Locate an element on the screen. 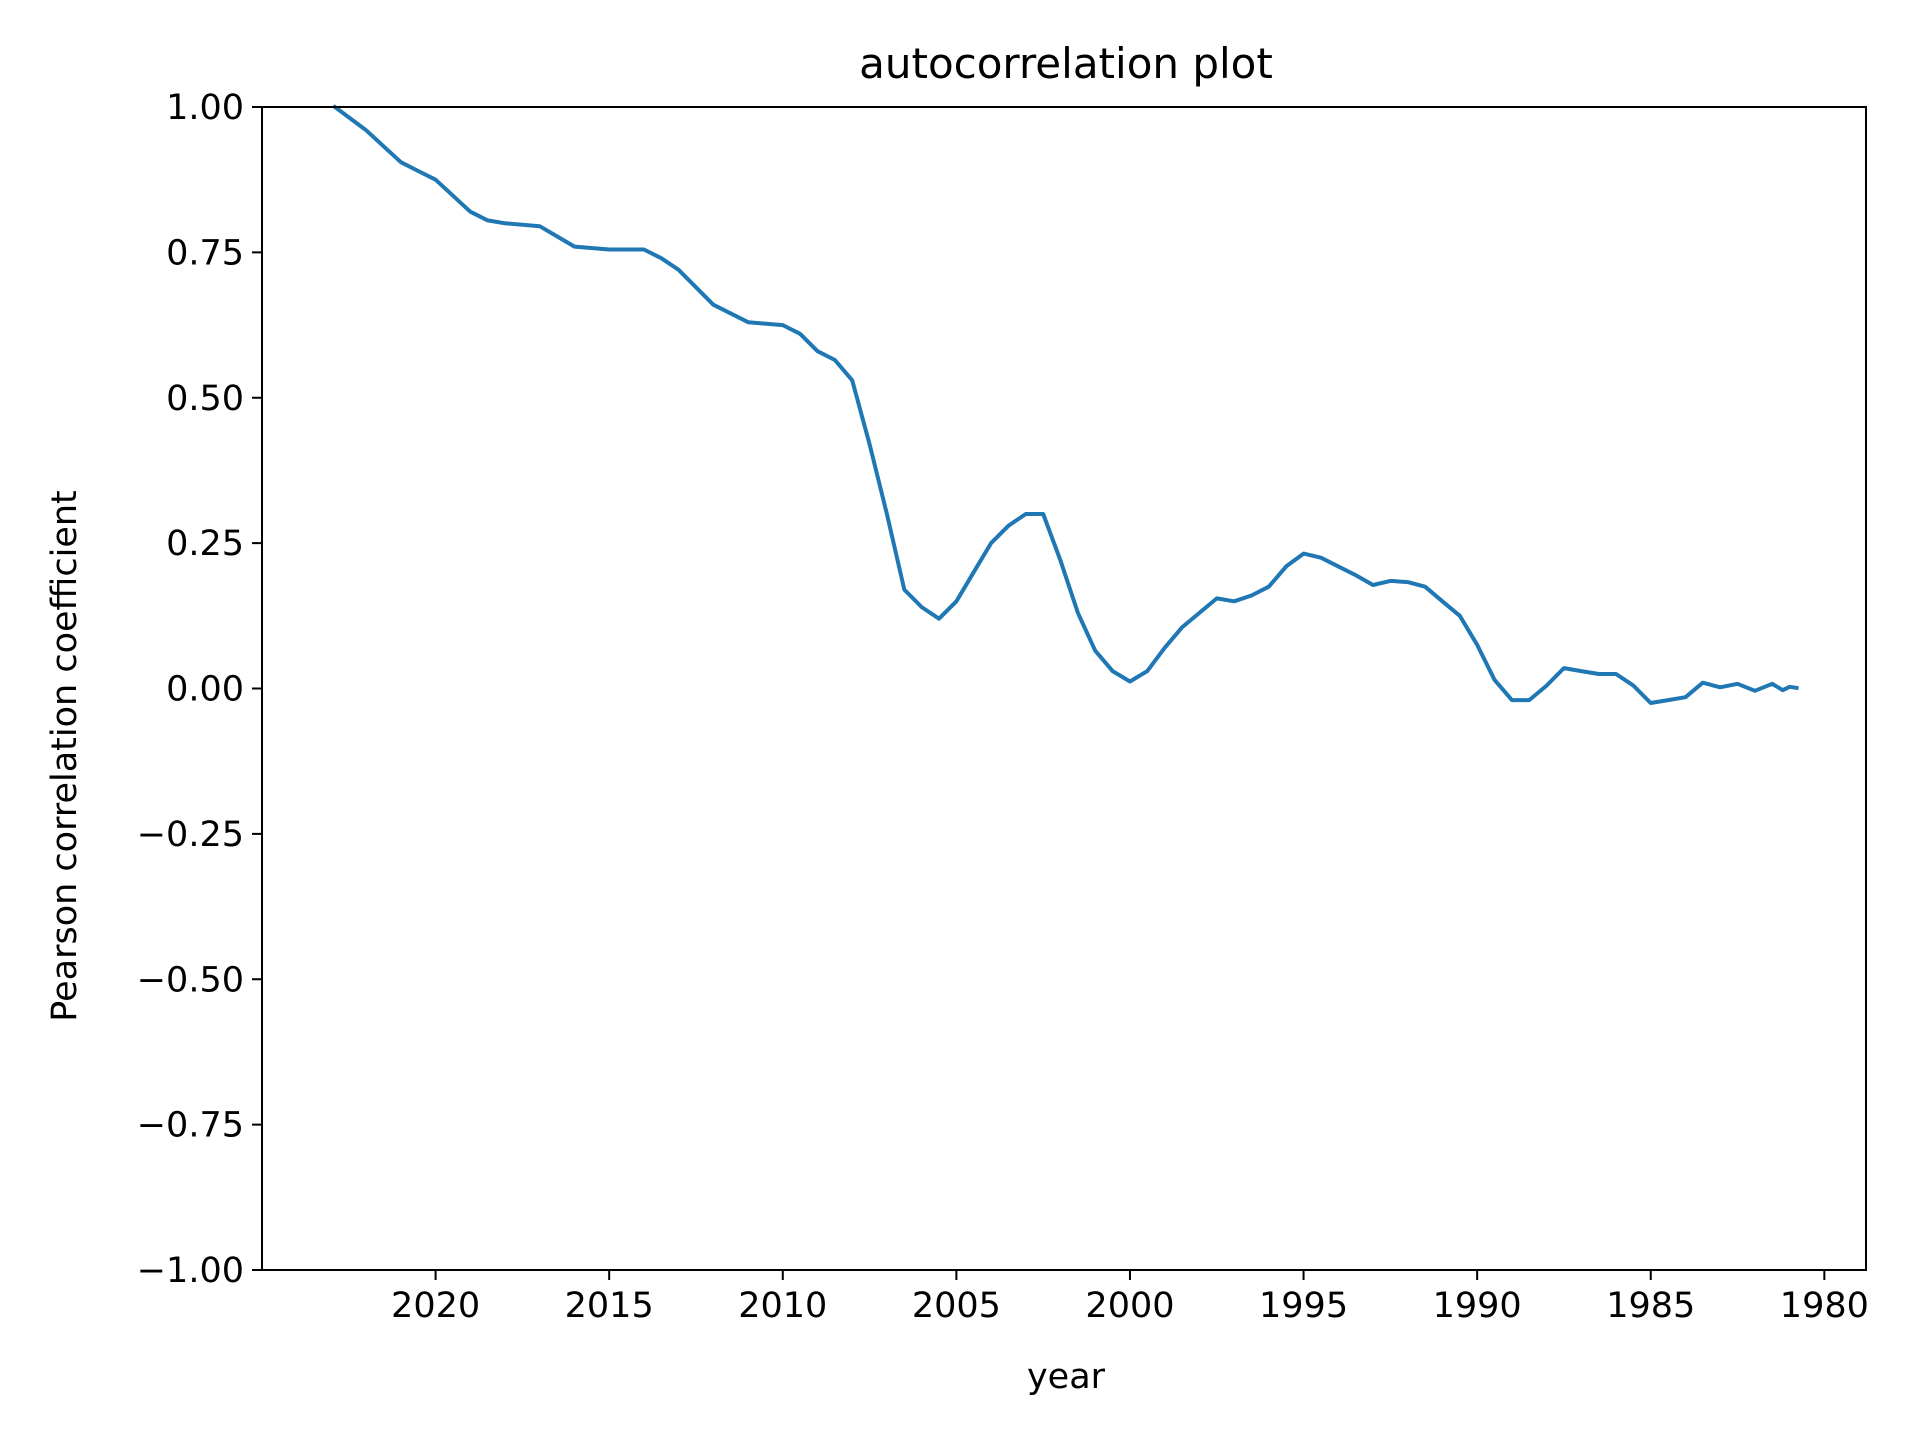 This screenshot has height=1440, width=1920. y-axis-label: Pearson correlation coefficient is located at coordinates (65, 756).